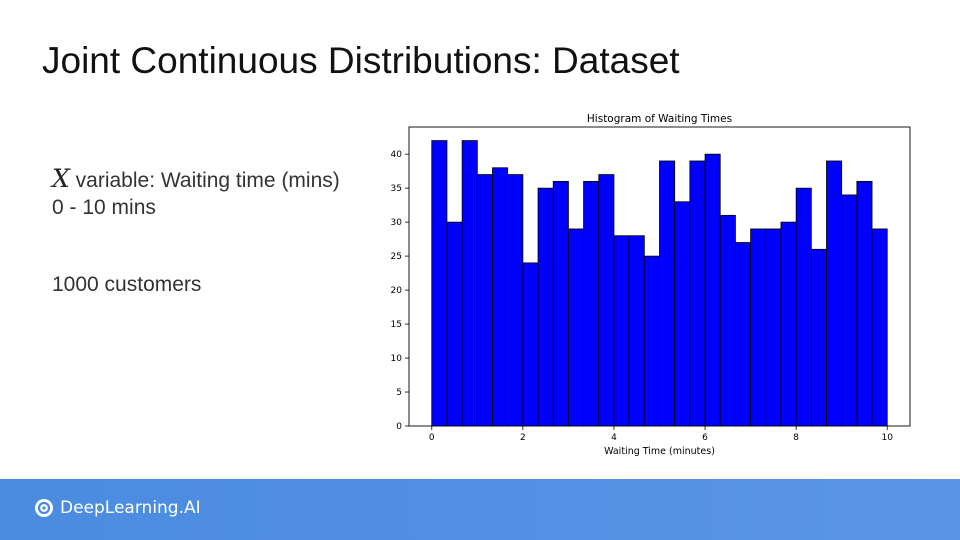  I want to click on range-text: 0 - 10 mins, so click(104, 207).